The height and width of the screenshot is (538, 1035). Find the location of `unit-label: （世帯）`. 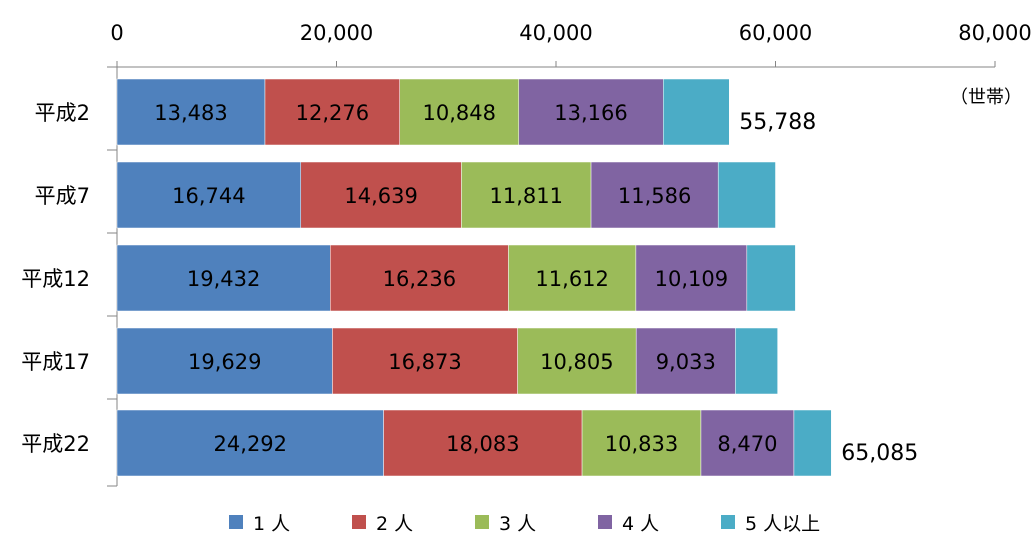

unit-label: （世帯） is located at coordinates (986, 97).